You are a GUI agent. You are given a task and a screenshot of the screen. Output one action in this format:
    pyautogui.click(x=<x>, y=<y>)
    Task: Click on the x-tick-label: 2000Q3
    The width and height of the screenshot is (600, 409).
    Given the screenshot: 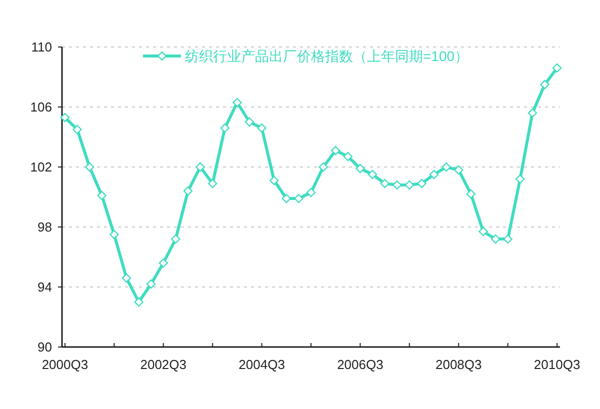 What is the action you would take?
    pyautogui.click(x=65, y=364)
    